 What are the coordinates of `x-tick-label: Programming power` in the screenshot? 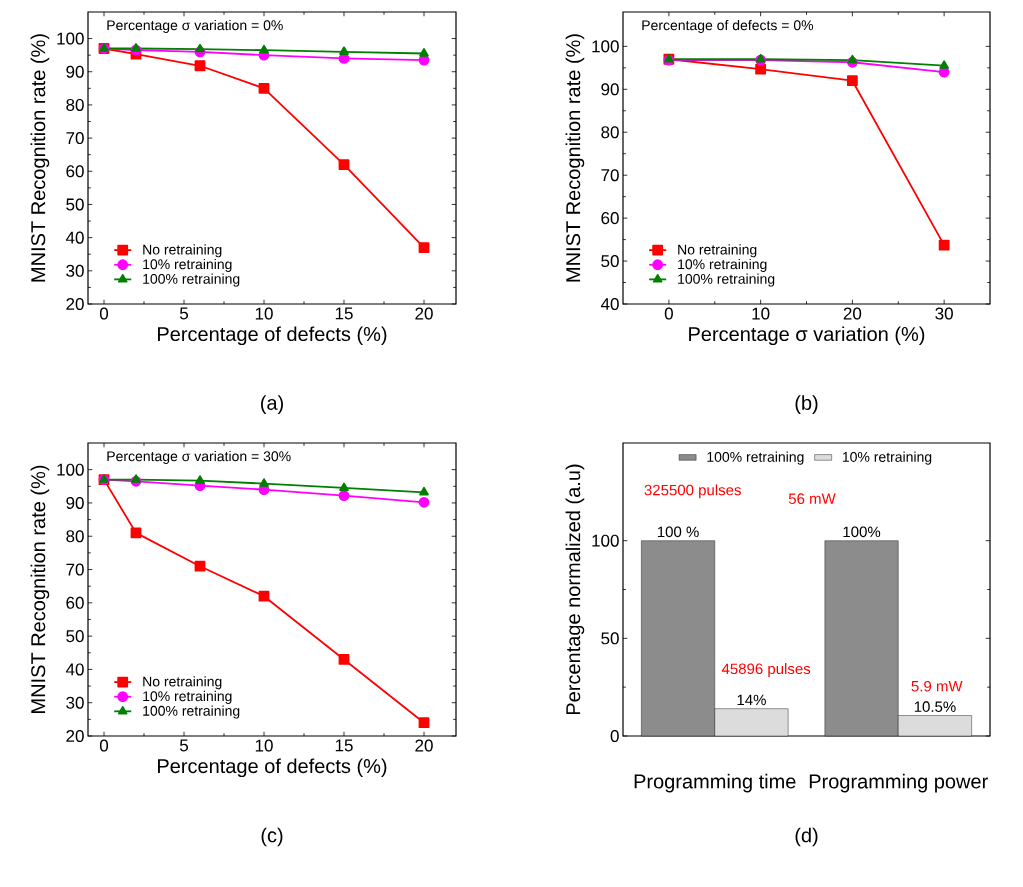 It's located at (898, 783).